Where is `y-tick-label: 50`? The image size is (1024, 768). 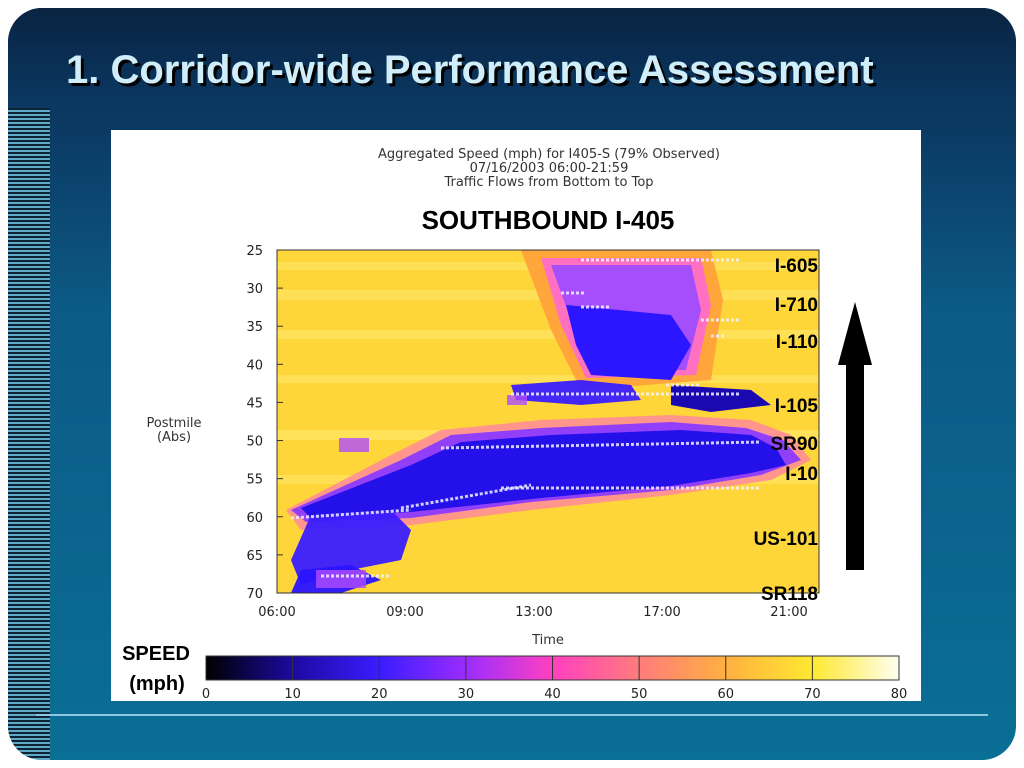
y-tick-label: 50 is located at coordinates (254, 442).